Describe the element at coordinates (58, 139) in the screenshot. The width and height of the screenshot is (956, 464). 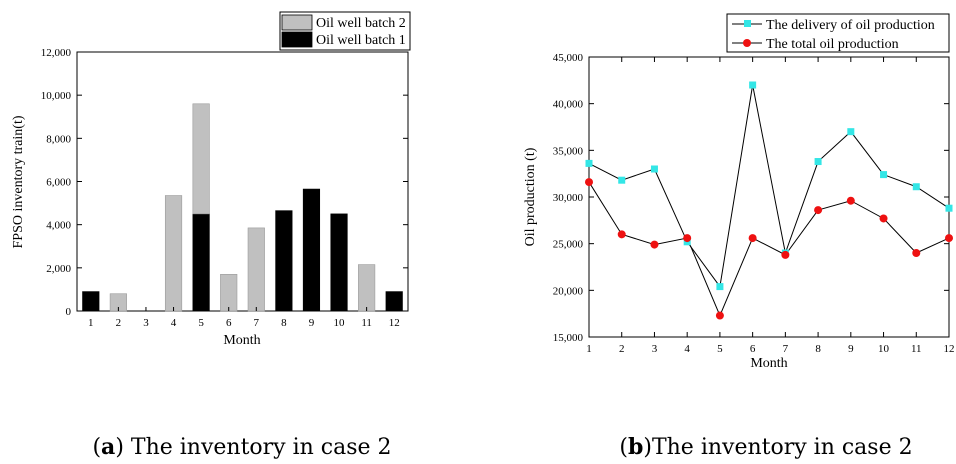
I see `y-tick-label-4: 8,000` at that location.